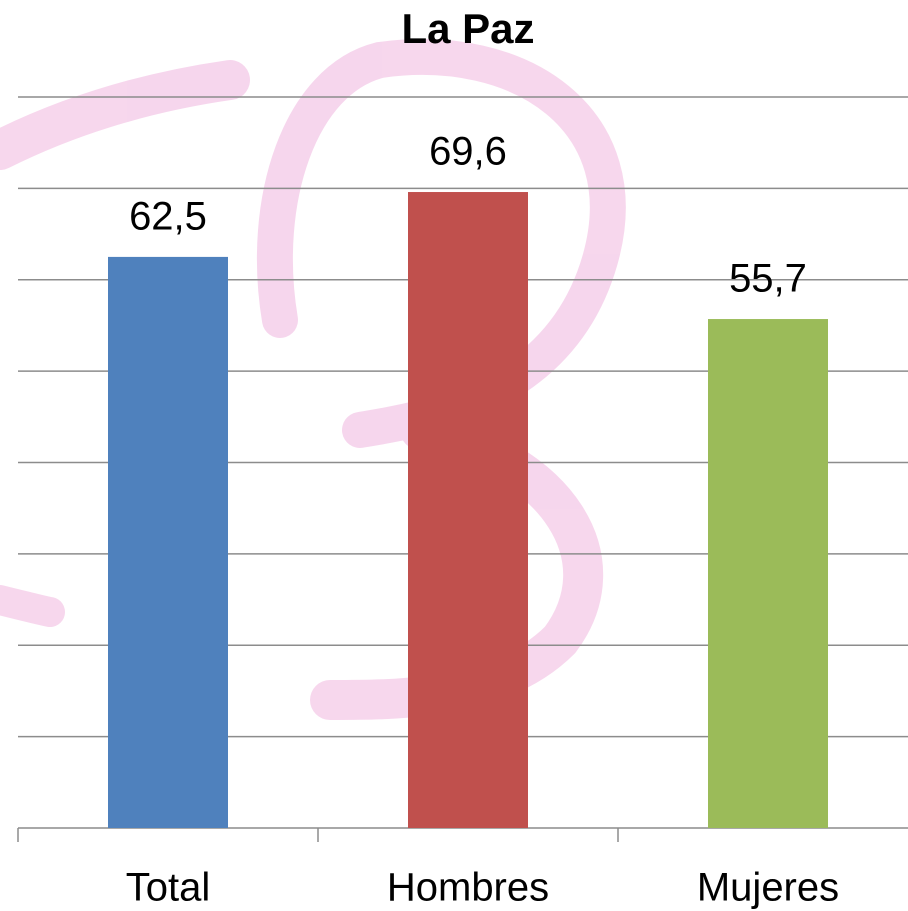  I want to click on x-tick-label: Hombres, so click(468, 888).